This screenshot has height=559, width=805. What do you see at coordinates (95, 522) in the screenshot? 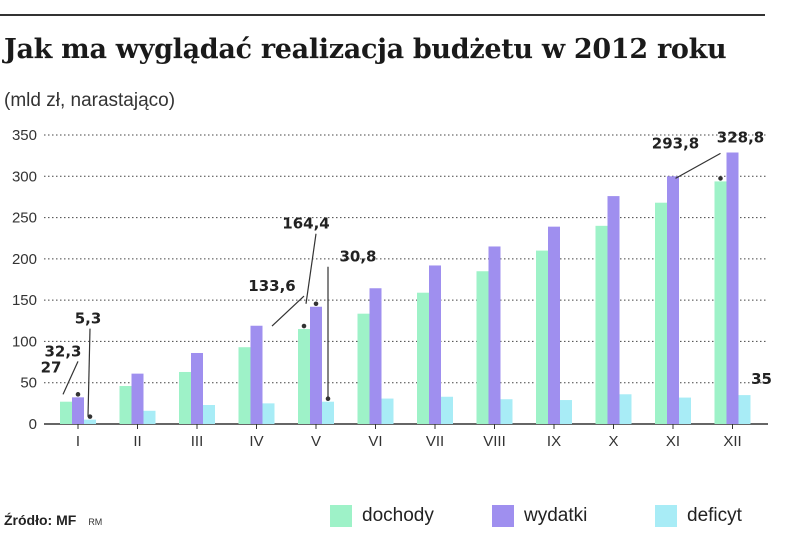
I see `credit-text: RM` at bounding box center [95, 522].